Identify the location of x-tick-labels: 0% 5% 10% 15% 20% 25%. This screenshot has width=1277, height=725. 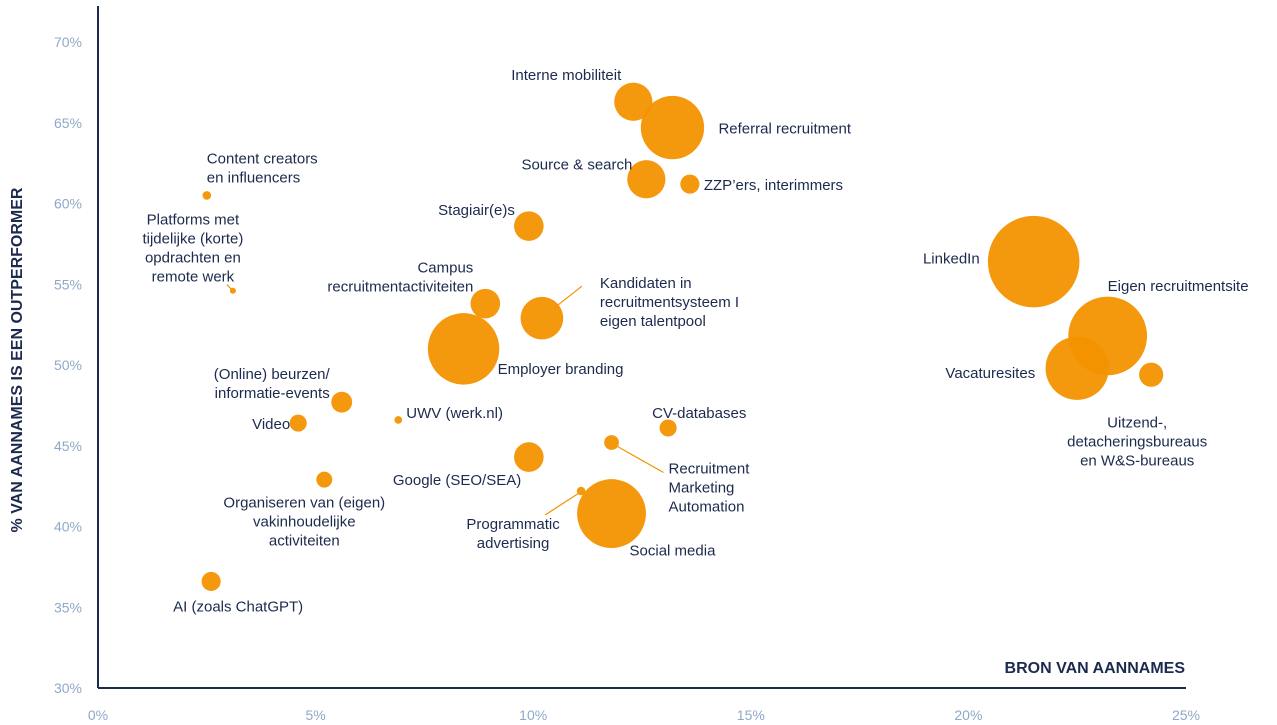
(644, 715).